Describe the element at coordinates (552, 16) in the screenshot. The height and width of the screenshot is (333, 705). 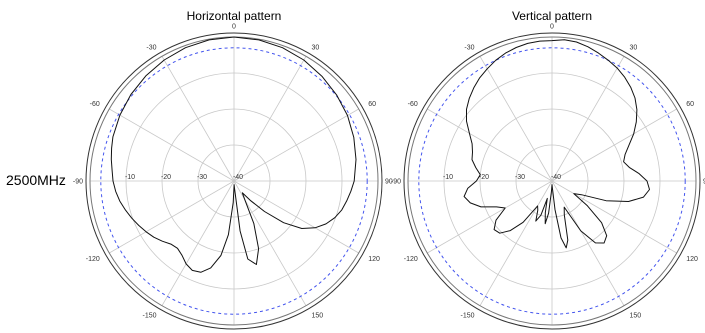
I see `chart-title: Vertical pattern` at that location.